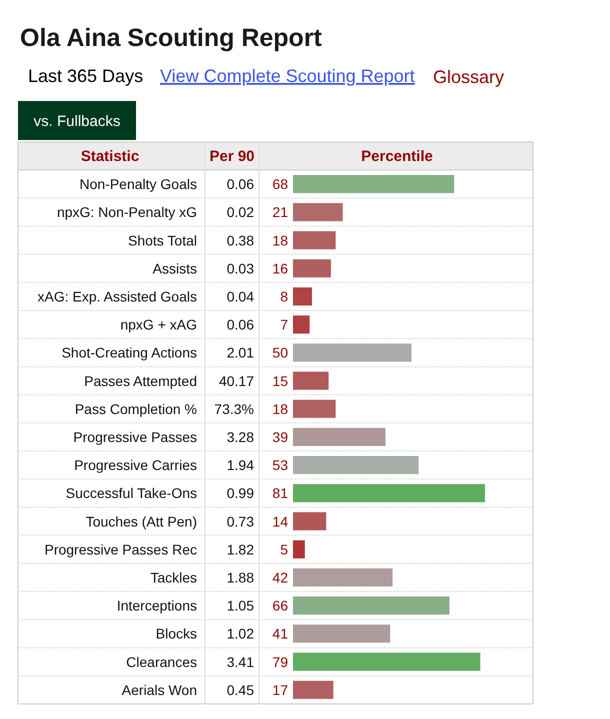  What do you see at coordinates (280, 268) in the screenshot?
I see `data-label: 16` at bounding box center [280, 268].